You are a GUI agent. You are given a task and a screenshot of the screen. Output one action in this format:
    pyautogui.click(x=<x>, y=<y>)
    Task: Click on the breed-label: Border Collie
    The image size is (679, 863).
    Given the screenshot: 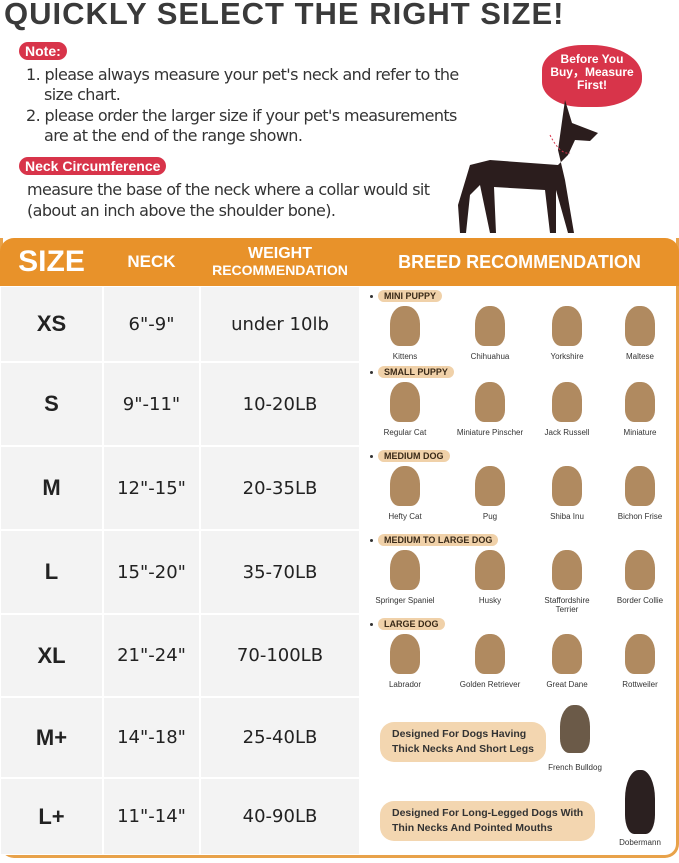 What is the action you would take?
    pyautogui.click(x=640, y=600)
    